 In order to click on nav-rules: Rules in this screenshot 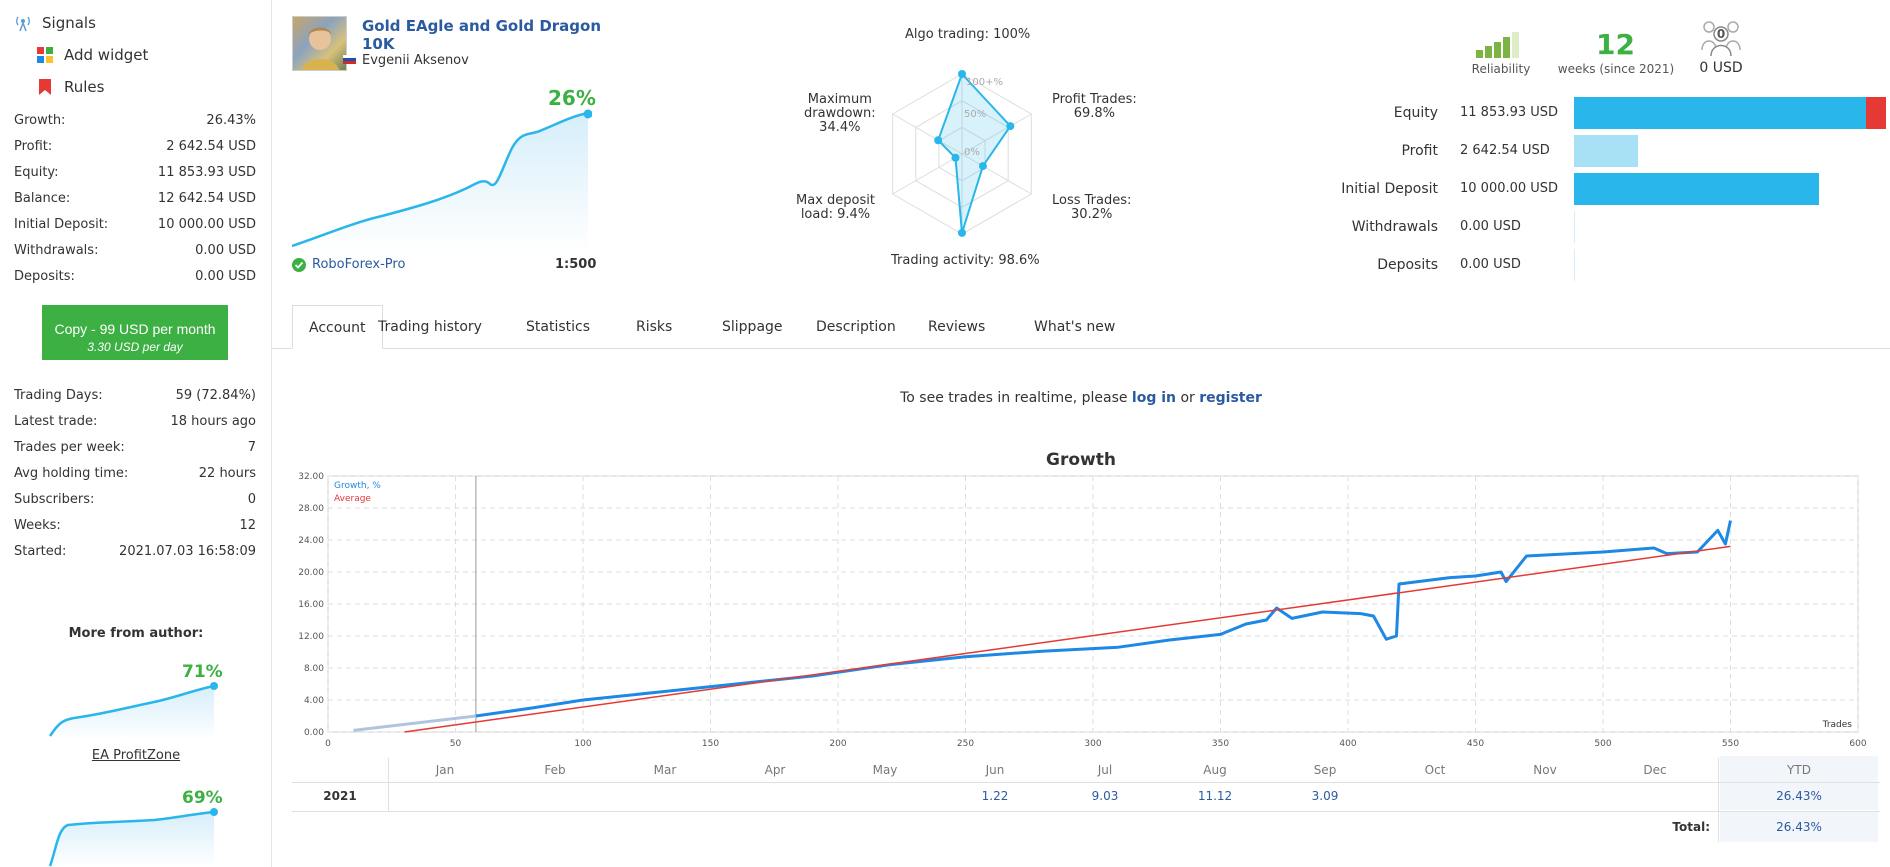, I will do `click(70, 87)`.